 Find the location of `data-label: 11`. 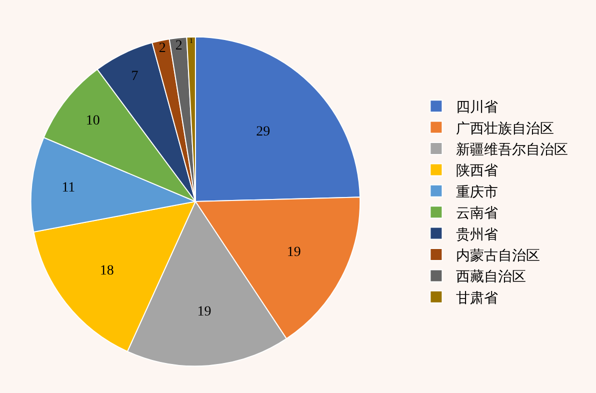

data-label: 11 is located at coordinates (69, 188).